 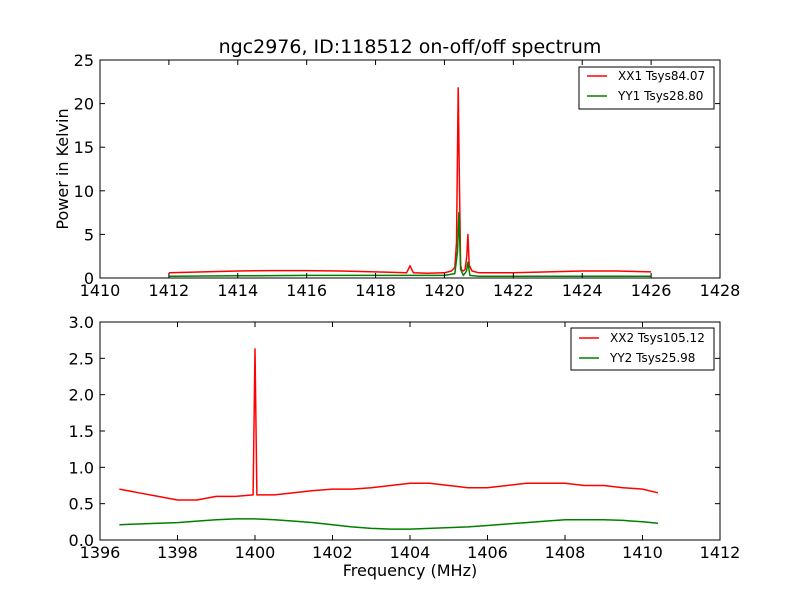 I want to click on top-y-tick-label: 10, so click(x=84, y=191).